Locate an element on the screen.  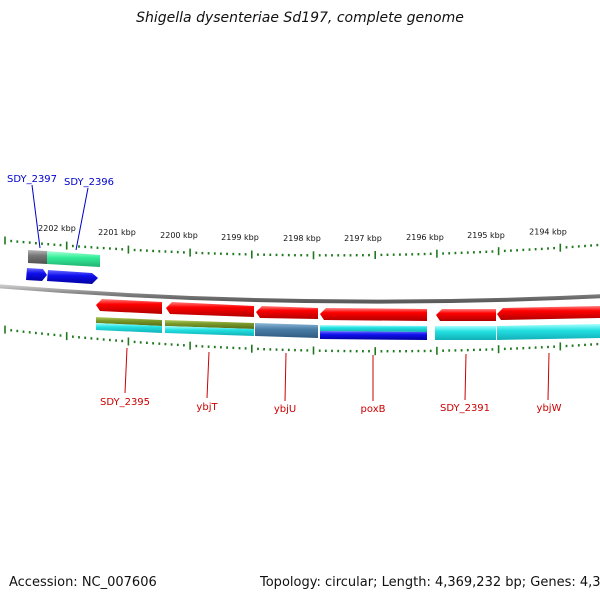
gene-arrow-sdy2395 is located at coordinates (129, 306).